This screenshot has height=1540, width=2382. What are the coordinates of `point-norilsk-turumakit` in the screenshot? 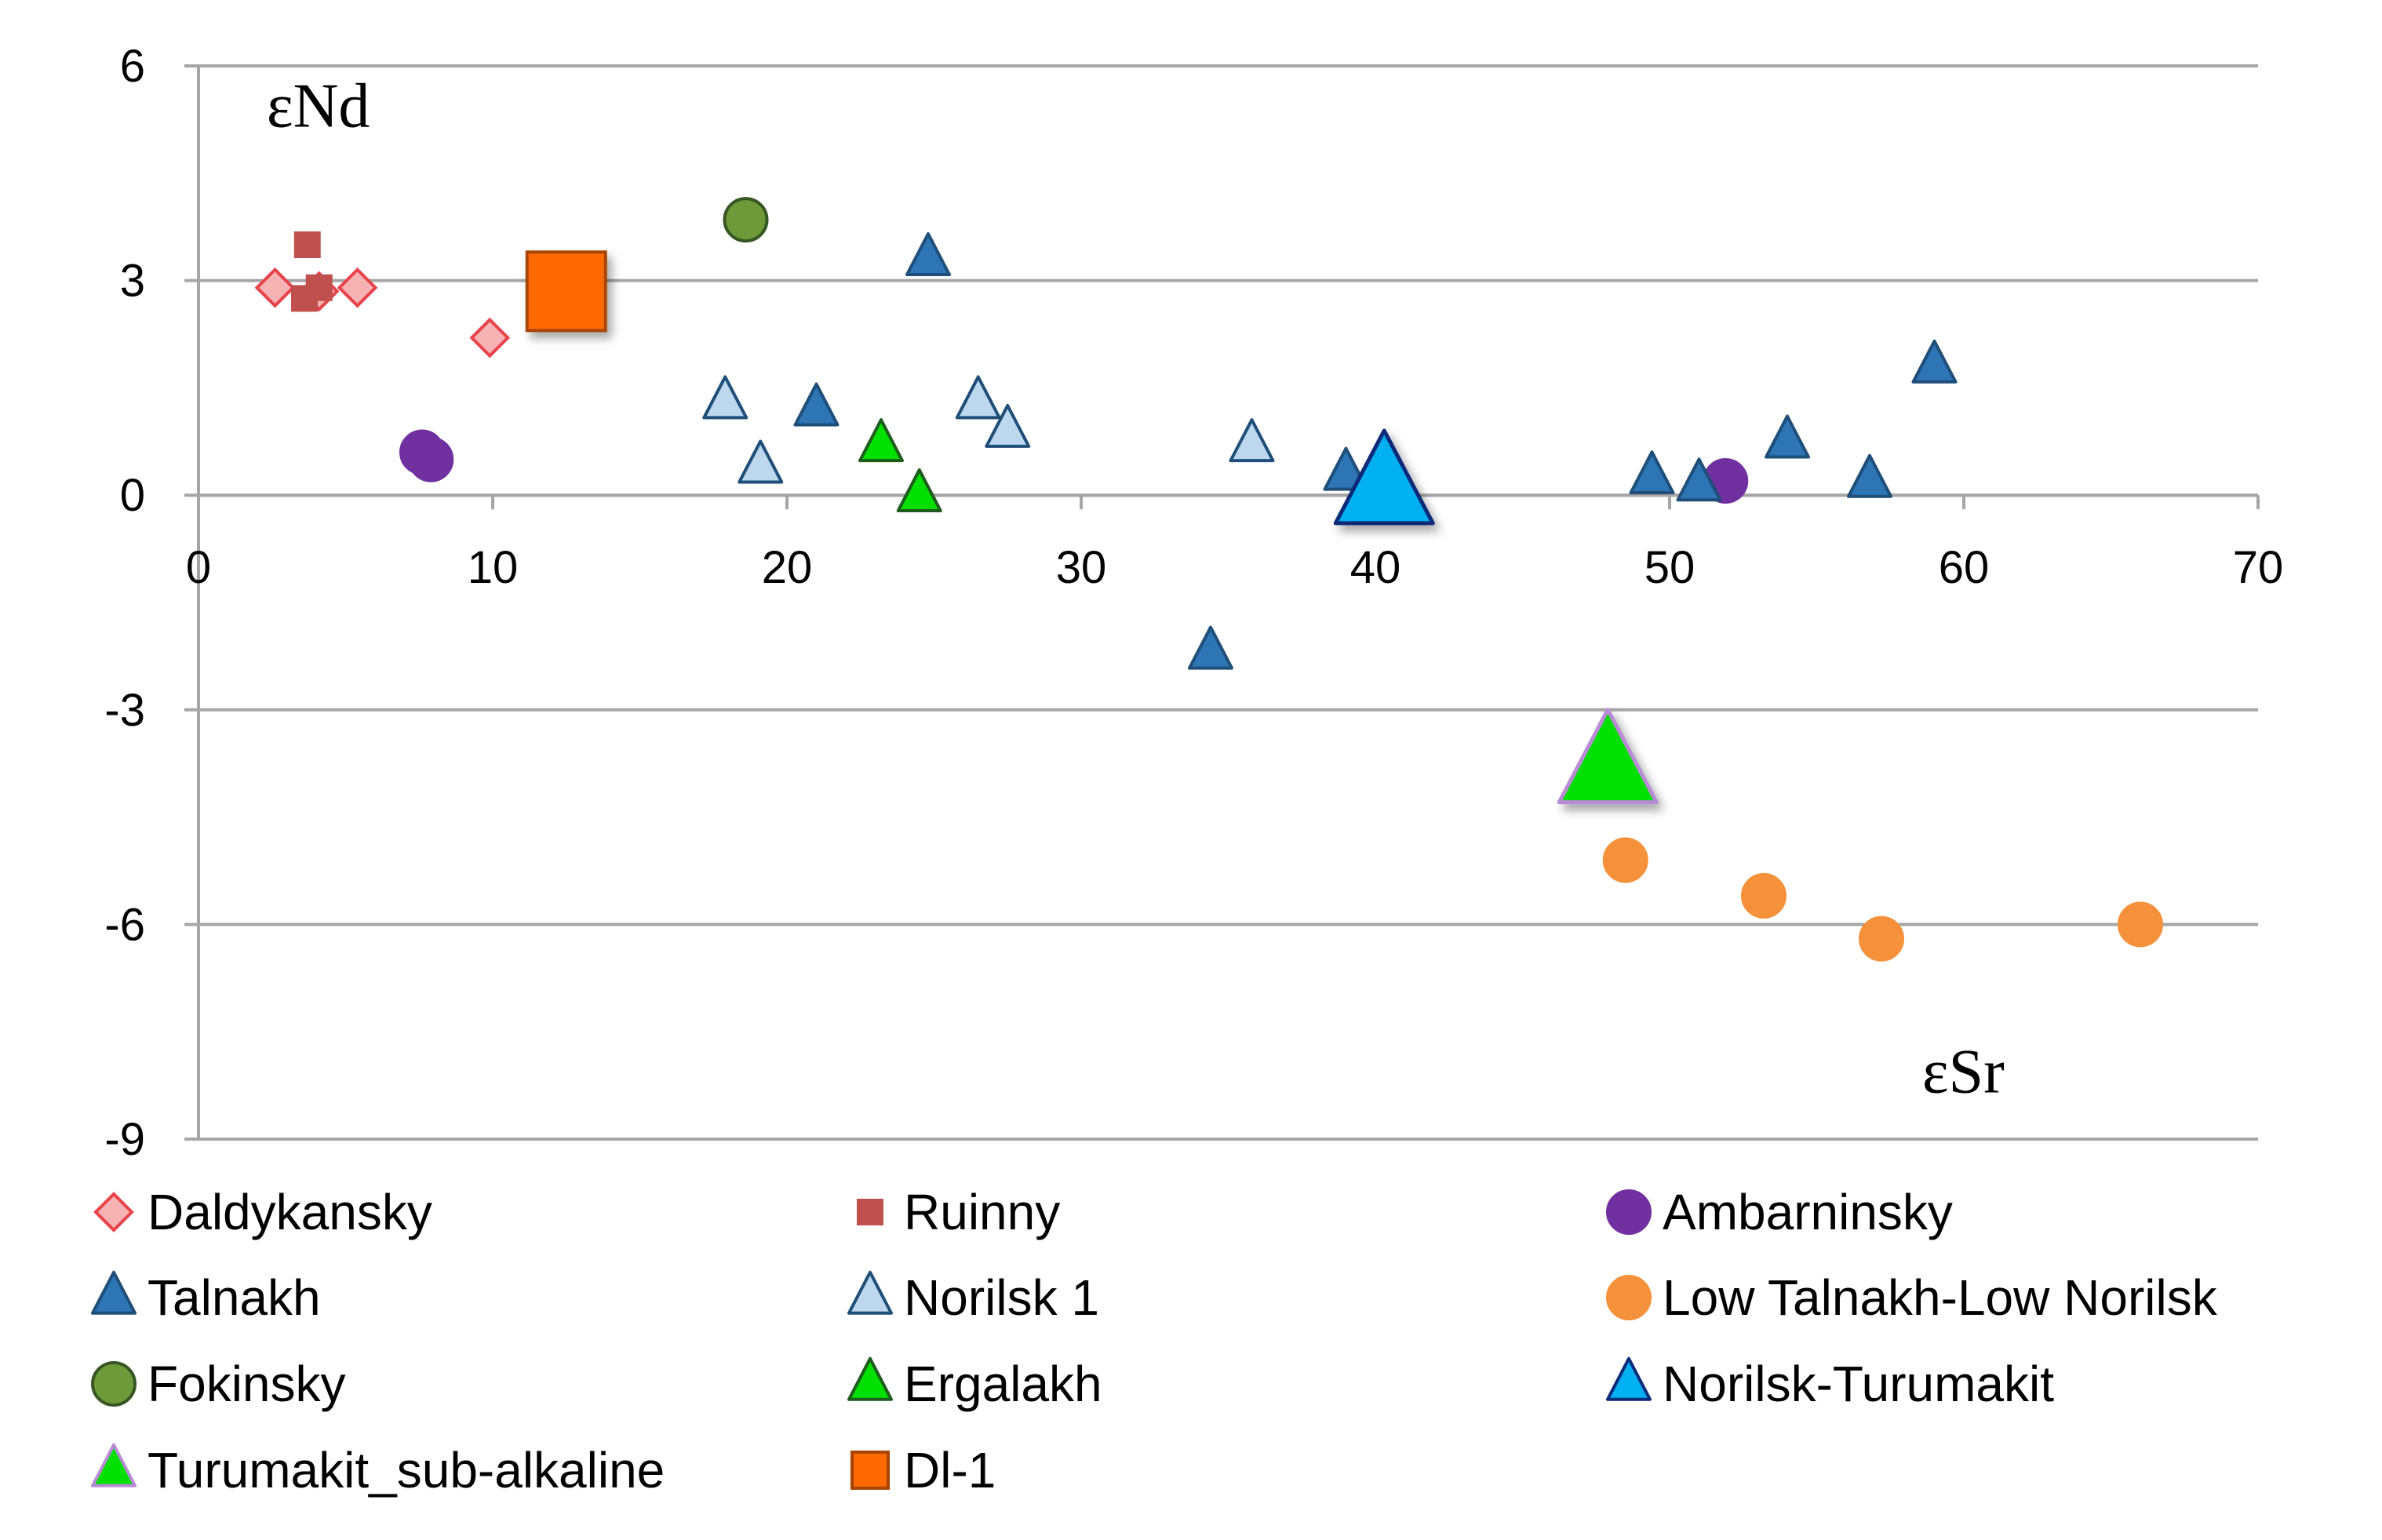 It's located at (1384, 477).